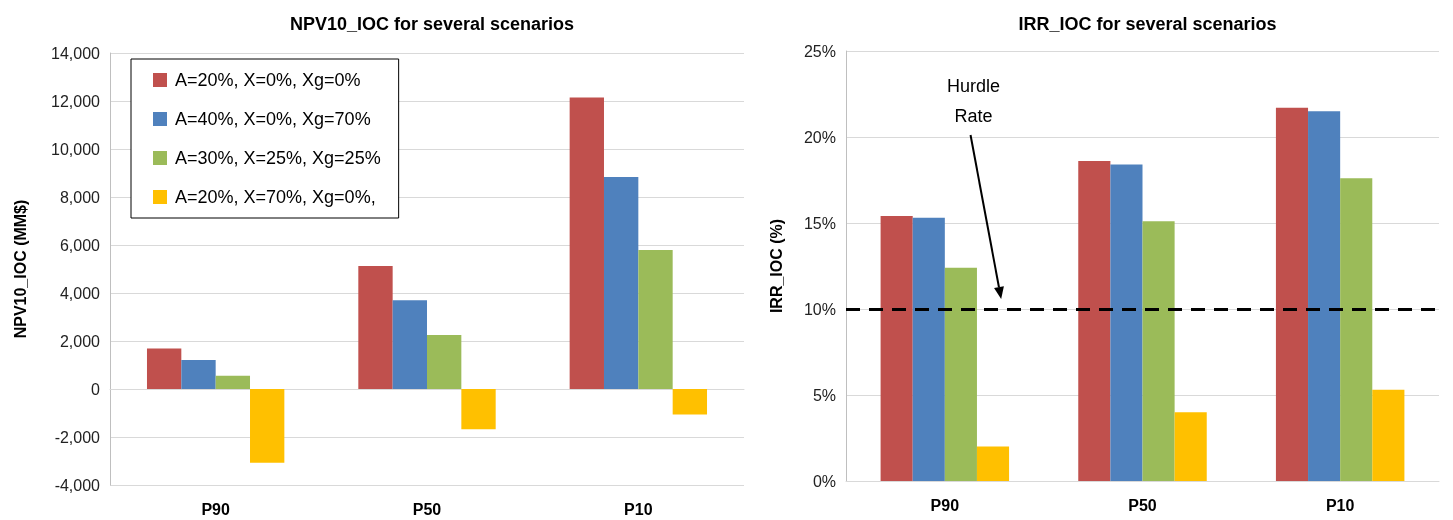 The width and height of the screenshot is (1453, 520). Describe the element at coordinates (80, 197) in the screenshot. I see `y-tick-label: 8,000` at that location.